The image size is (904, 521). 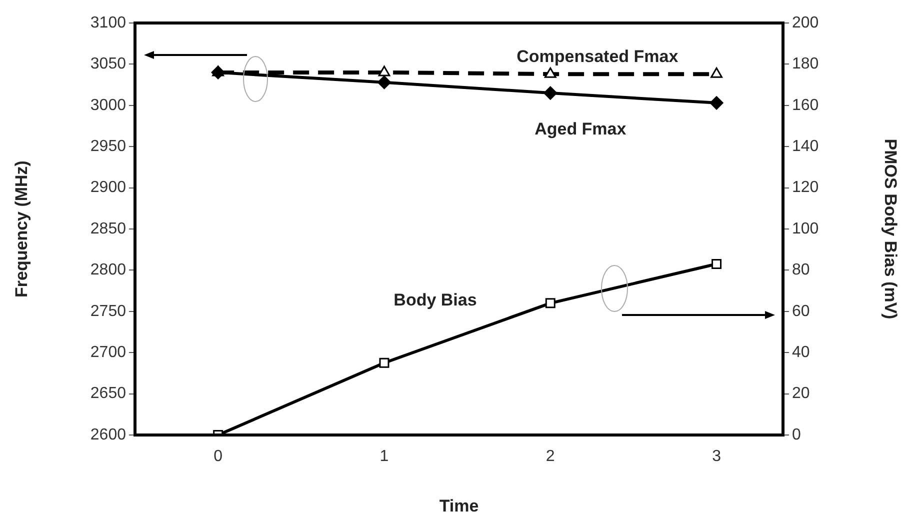 What do you see at coordinates (384, 457) in the screenshot?
I see `x-tick-label: 1` at bounding box center [384, 457].